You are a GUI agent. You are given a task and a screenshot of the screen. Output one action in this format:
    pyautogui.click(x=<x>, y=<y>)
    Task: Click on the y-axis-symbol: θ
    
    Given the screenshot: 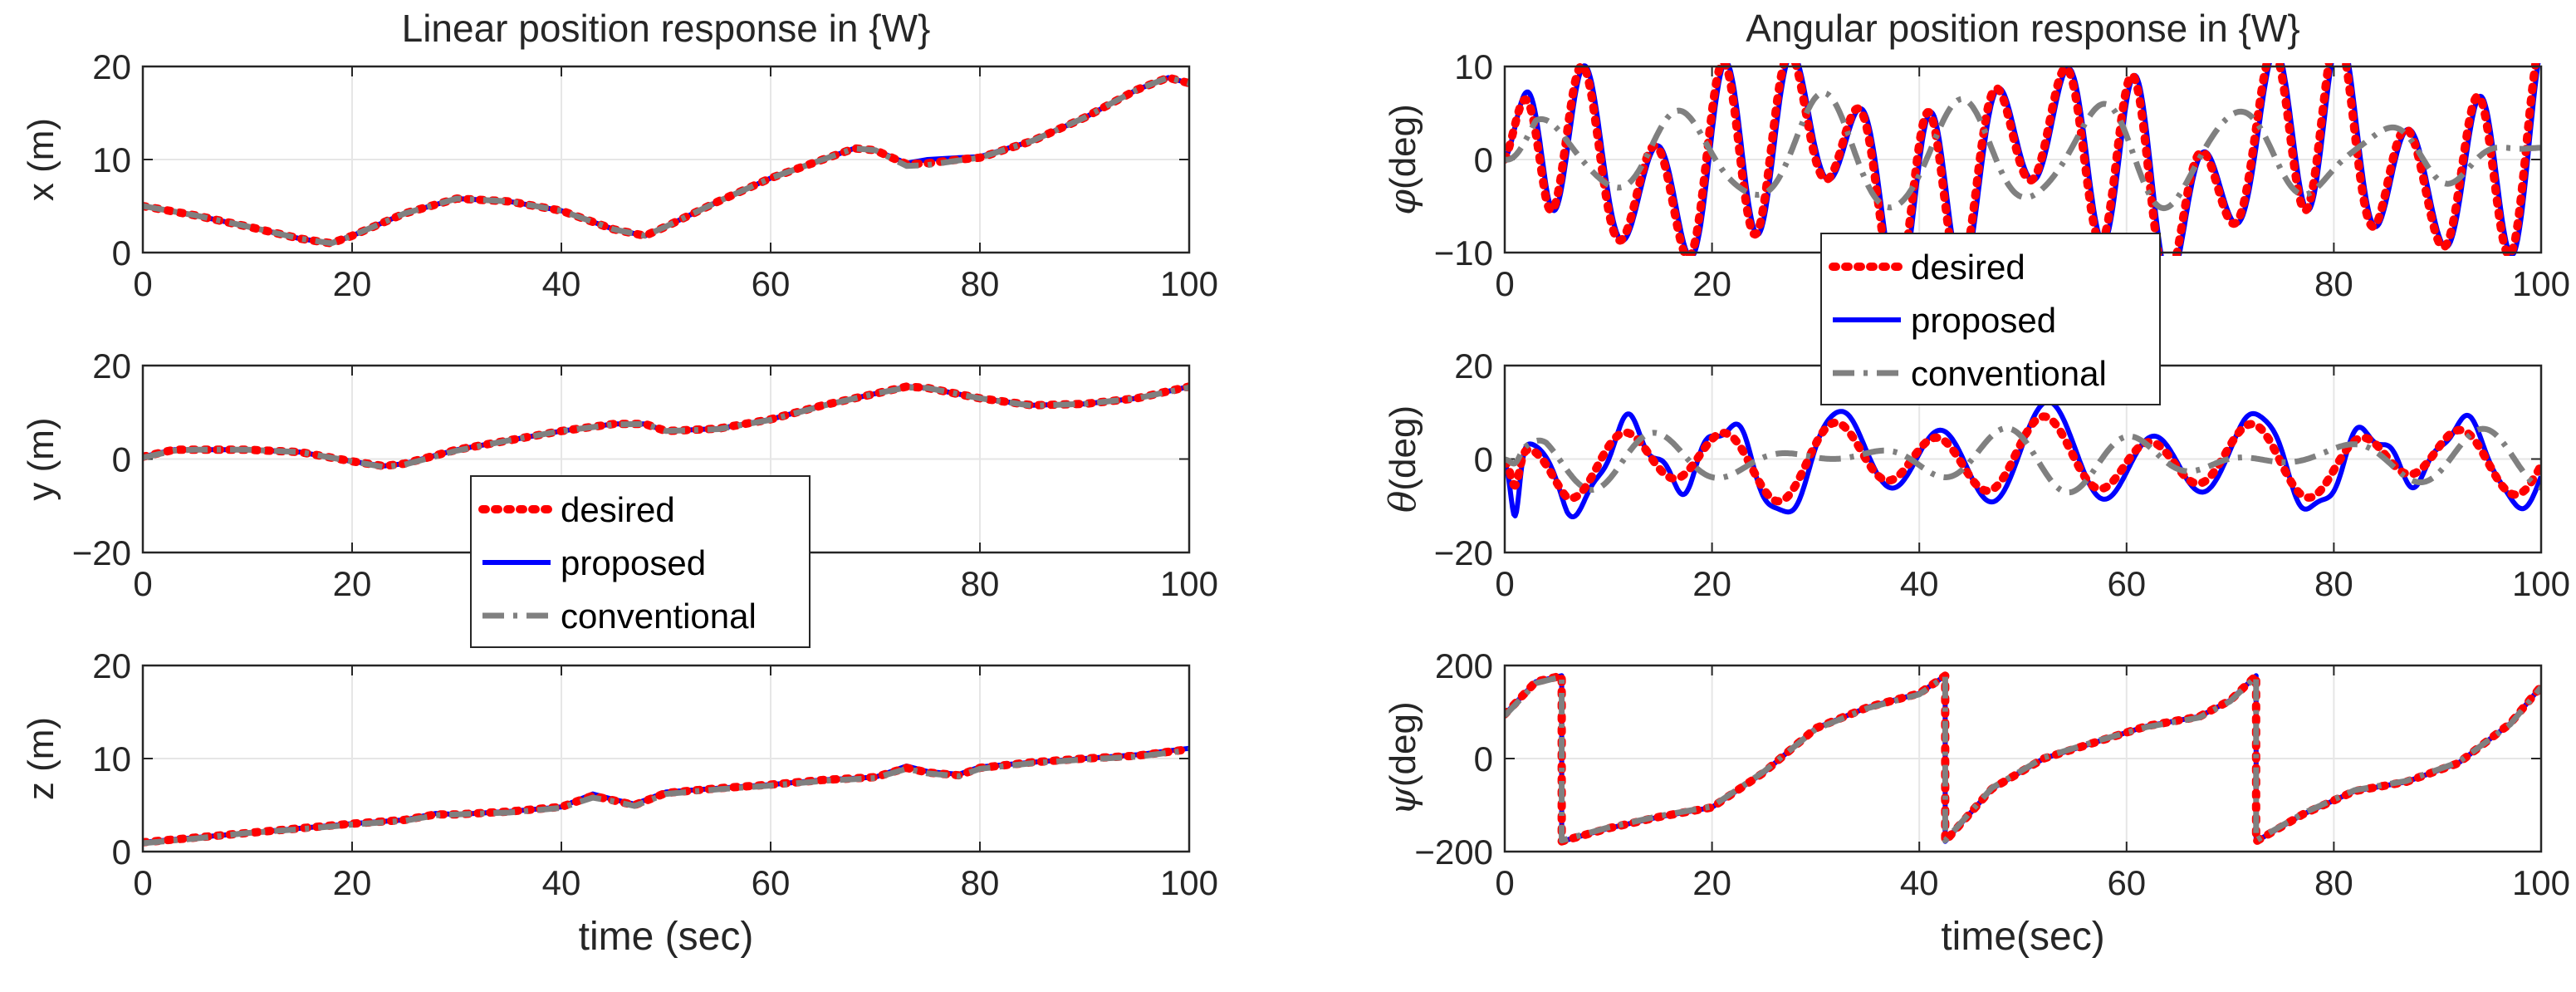 What is the action you would take?
    pyautogui.click(x=1403, y=502)
    